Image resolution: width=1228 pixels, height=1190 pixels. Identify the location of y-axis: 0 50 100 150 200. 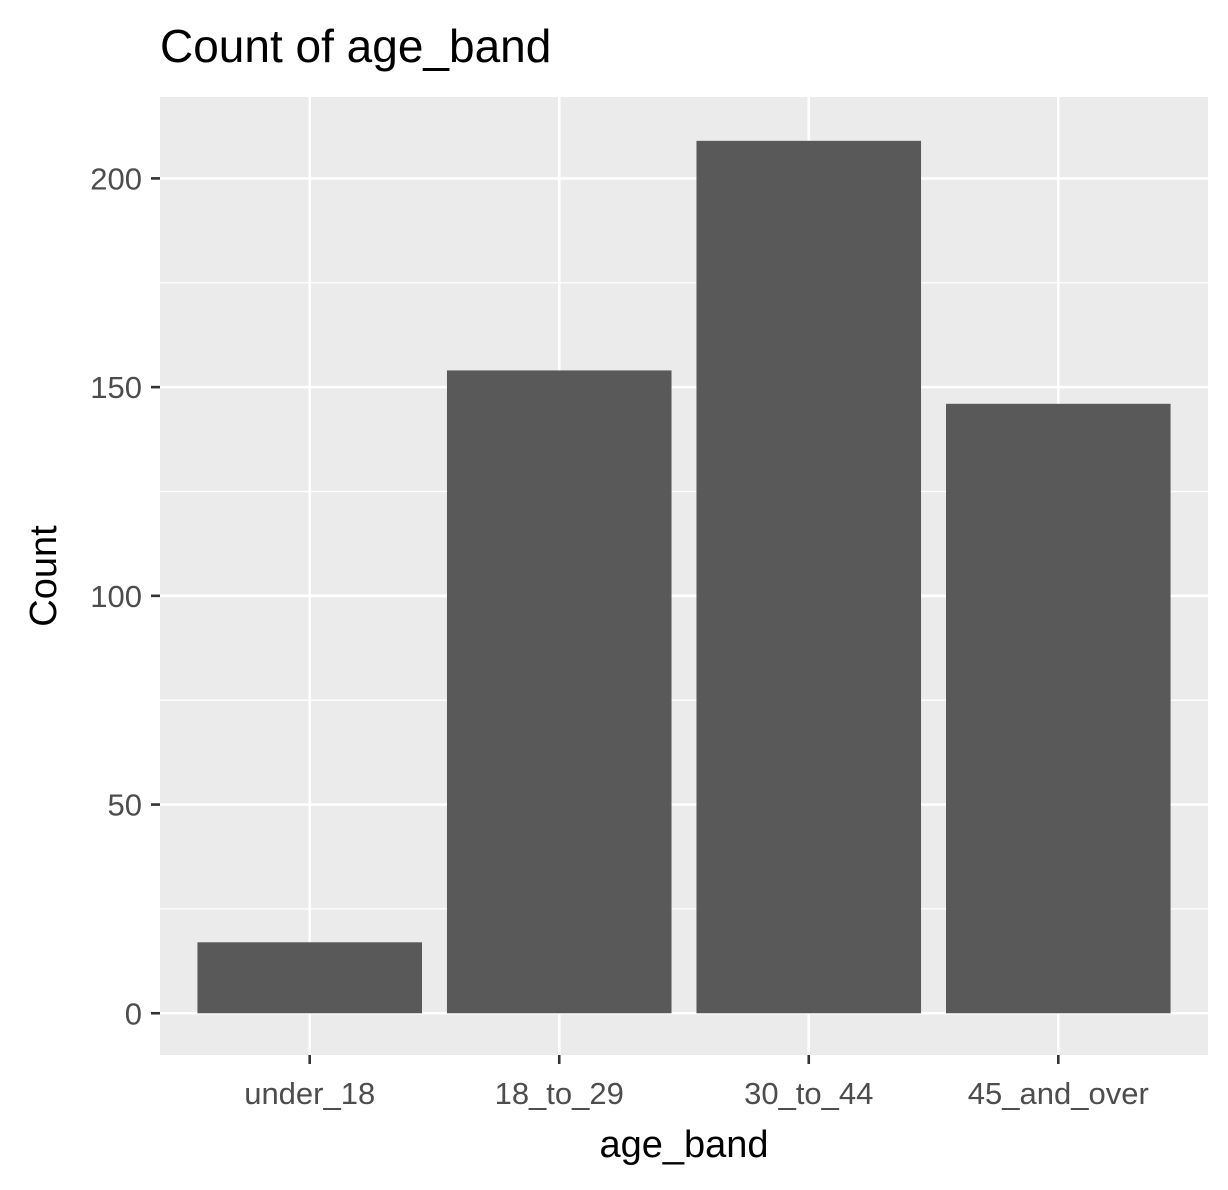
(125, 596).